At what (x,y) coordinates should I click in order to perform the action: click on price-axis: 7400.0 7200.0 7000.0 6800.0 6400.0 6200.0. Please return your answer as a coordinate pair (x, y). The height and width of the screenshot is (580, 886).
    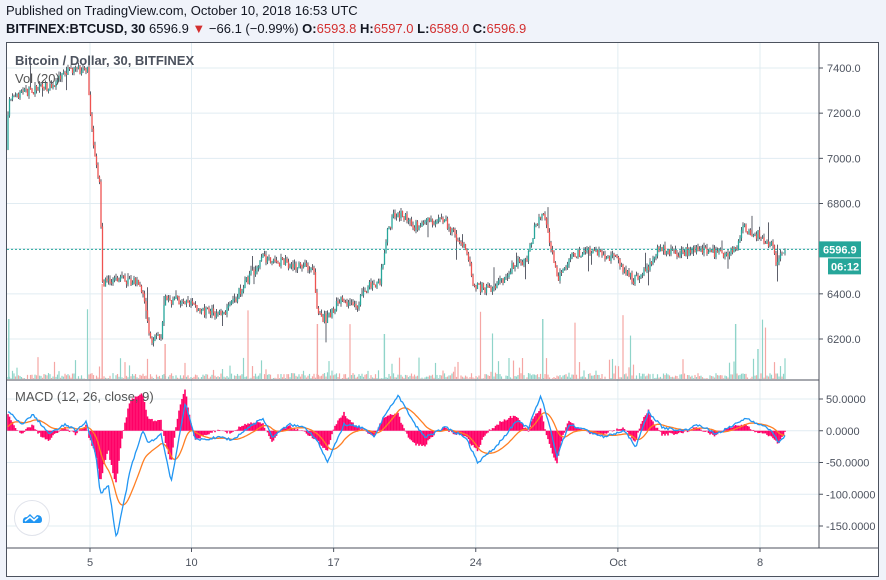
    Looking at the image, I should click on (840, 204).